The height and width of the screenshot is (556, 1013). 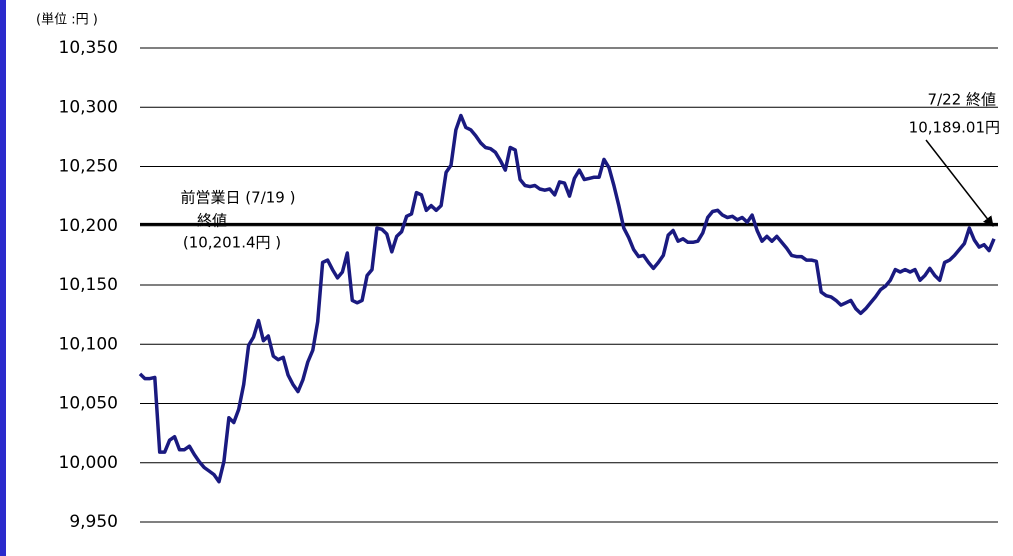 I want to click on close-arrow, so click(x=959, y=183).